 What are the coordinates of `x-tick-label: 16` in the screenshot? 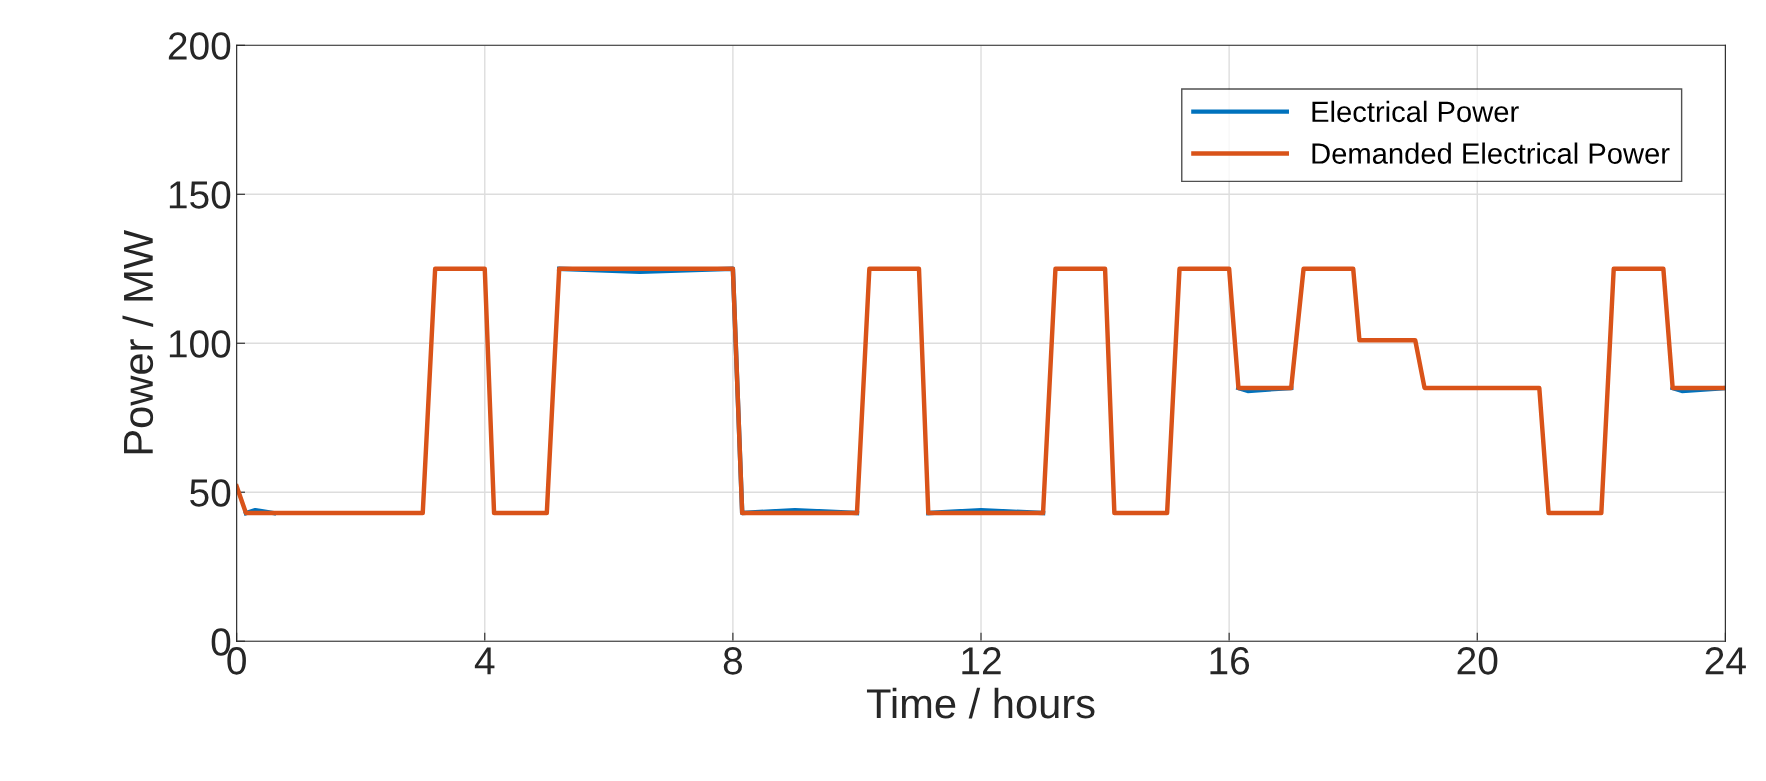 It's located at (1230, 661).